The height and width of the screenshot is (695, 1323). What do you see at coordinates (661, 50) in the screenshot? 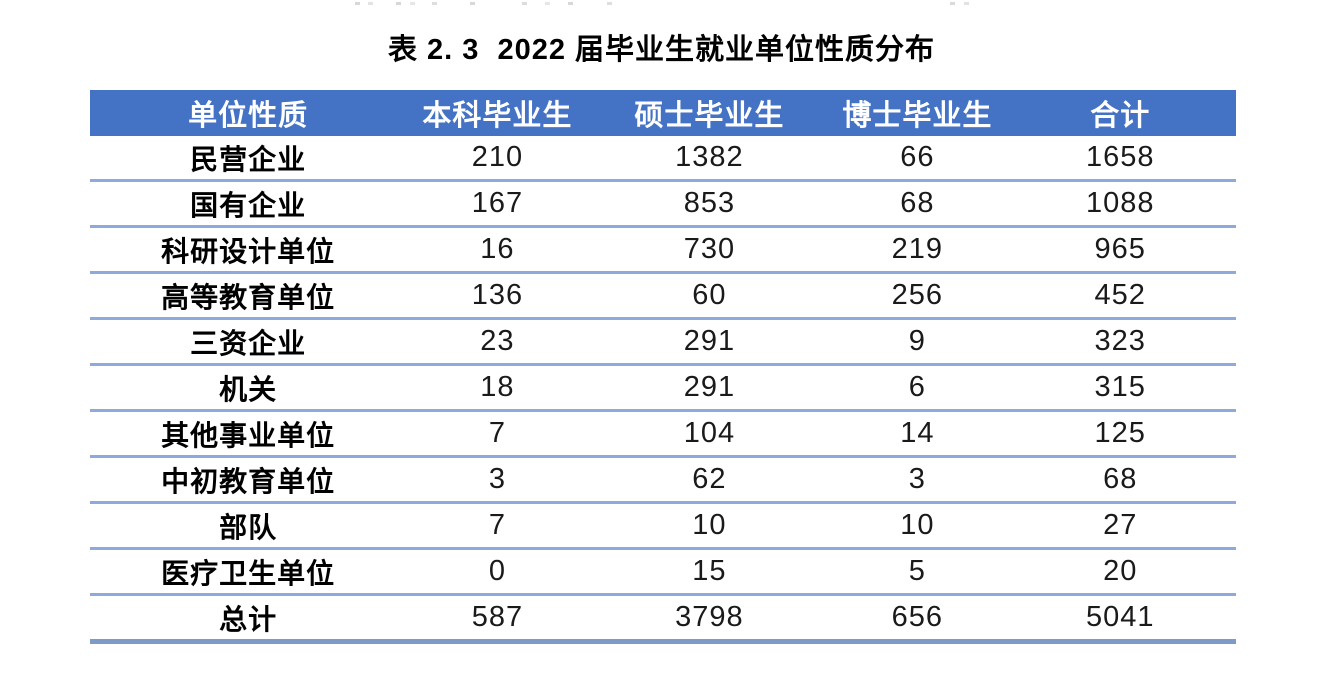
I see `table-caption: 表 2. 3 2022 届毕业生就业单位性质分布` at bounding box center [661, 50].